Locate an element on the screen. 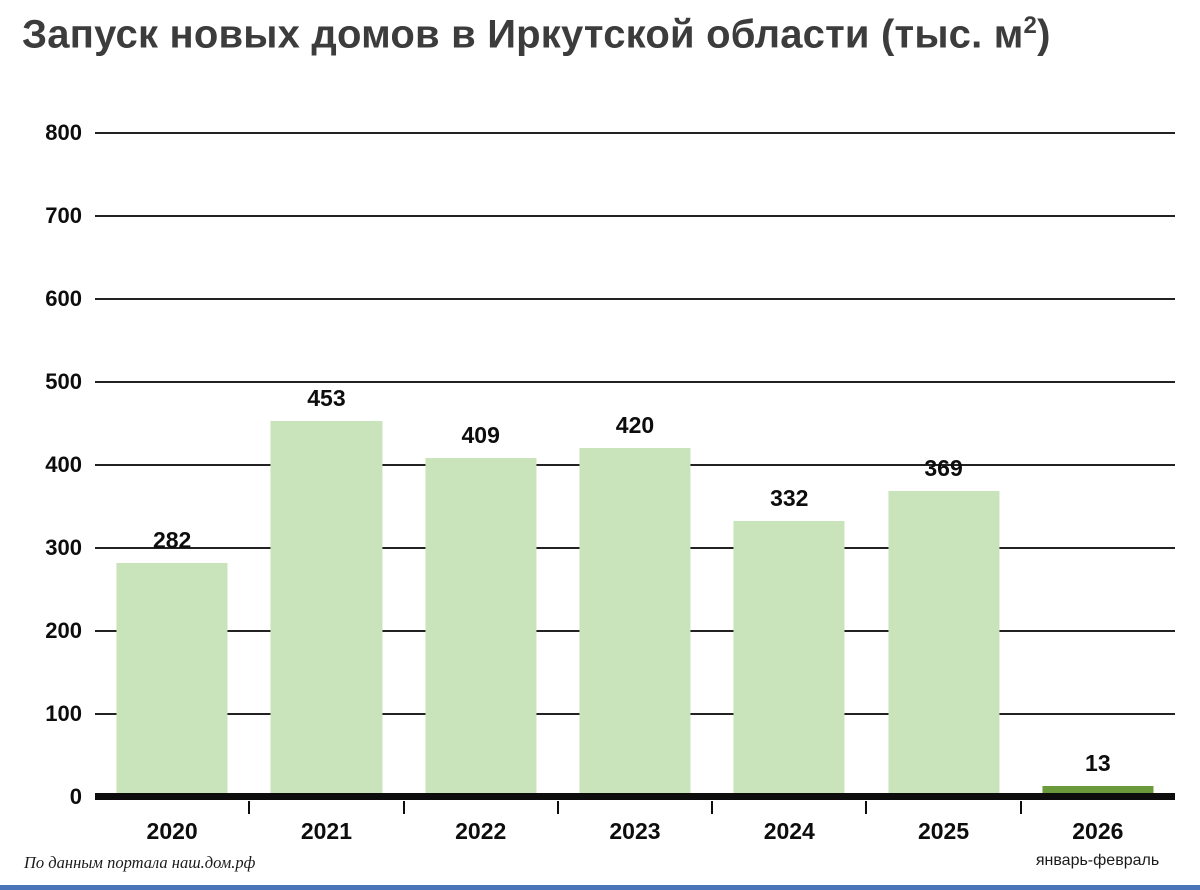 This screenshot has height=890, width=1200. x-axis-label: 2025 is located at coordinates (943, 831).